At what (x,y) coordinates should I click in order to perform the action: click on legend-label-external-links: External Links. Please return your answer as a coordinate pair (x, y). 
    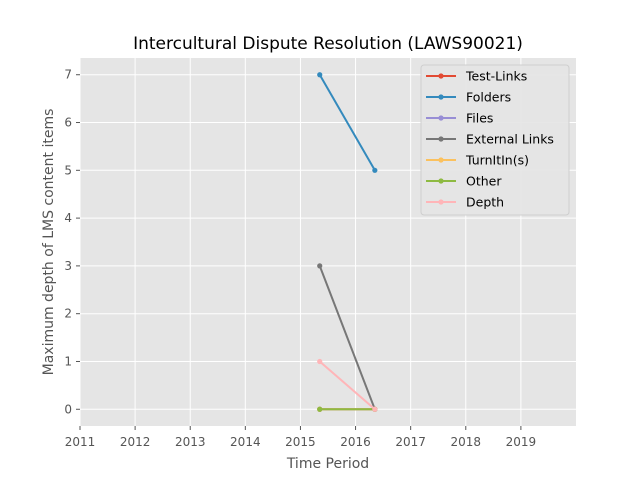
    Looking at the image, I should click on (510, 139).